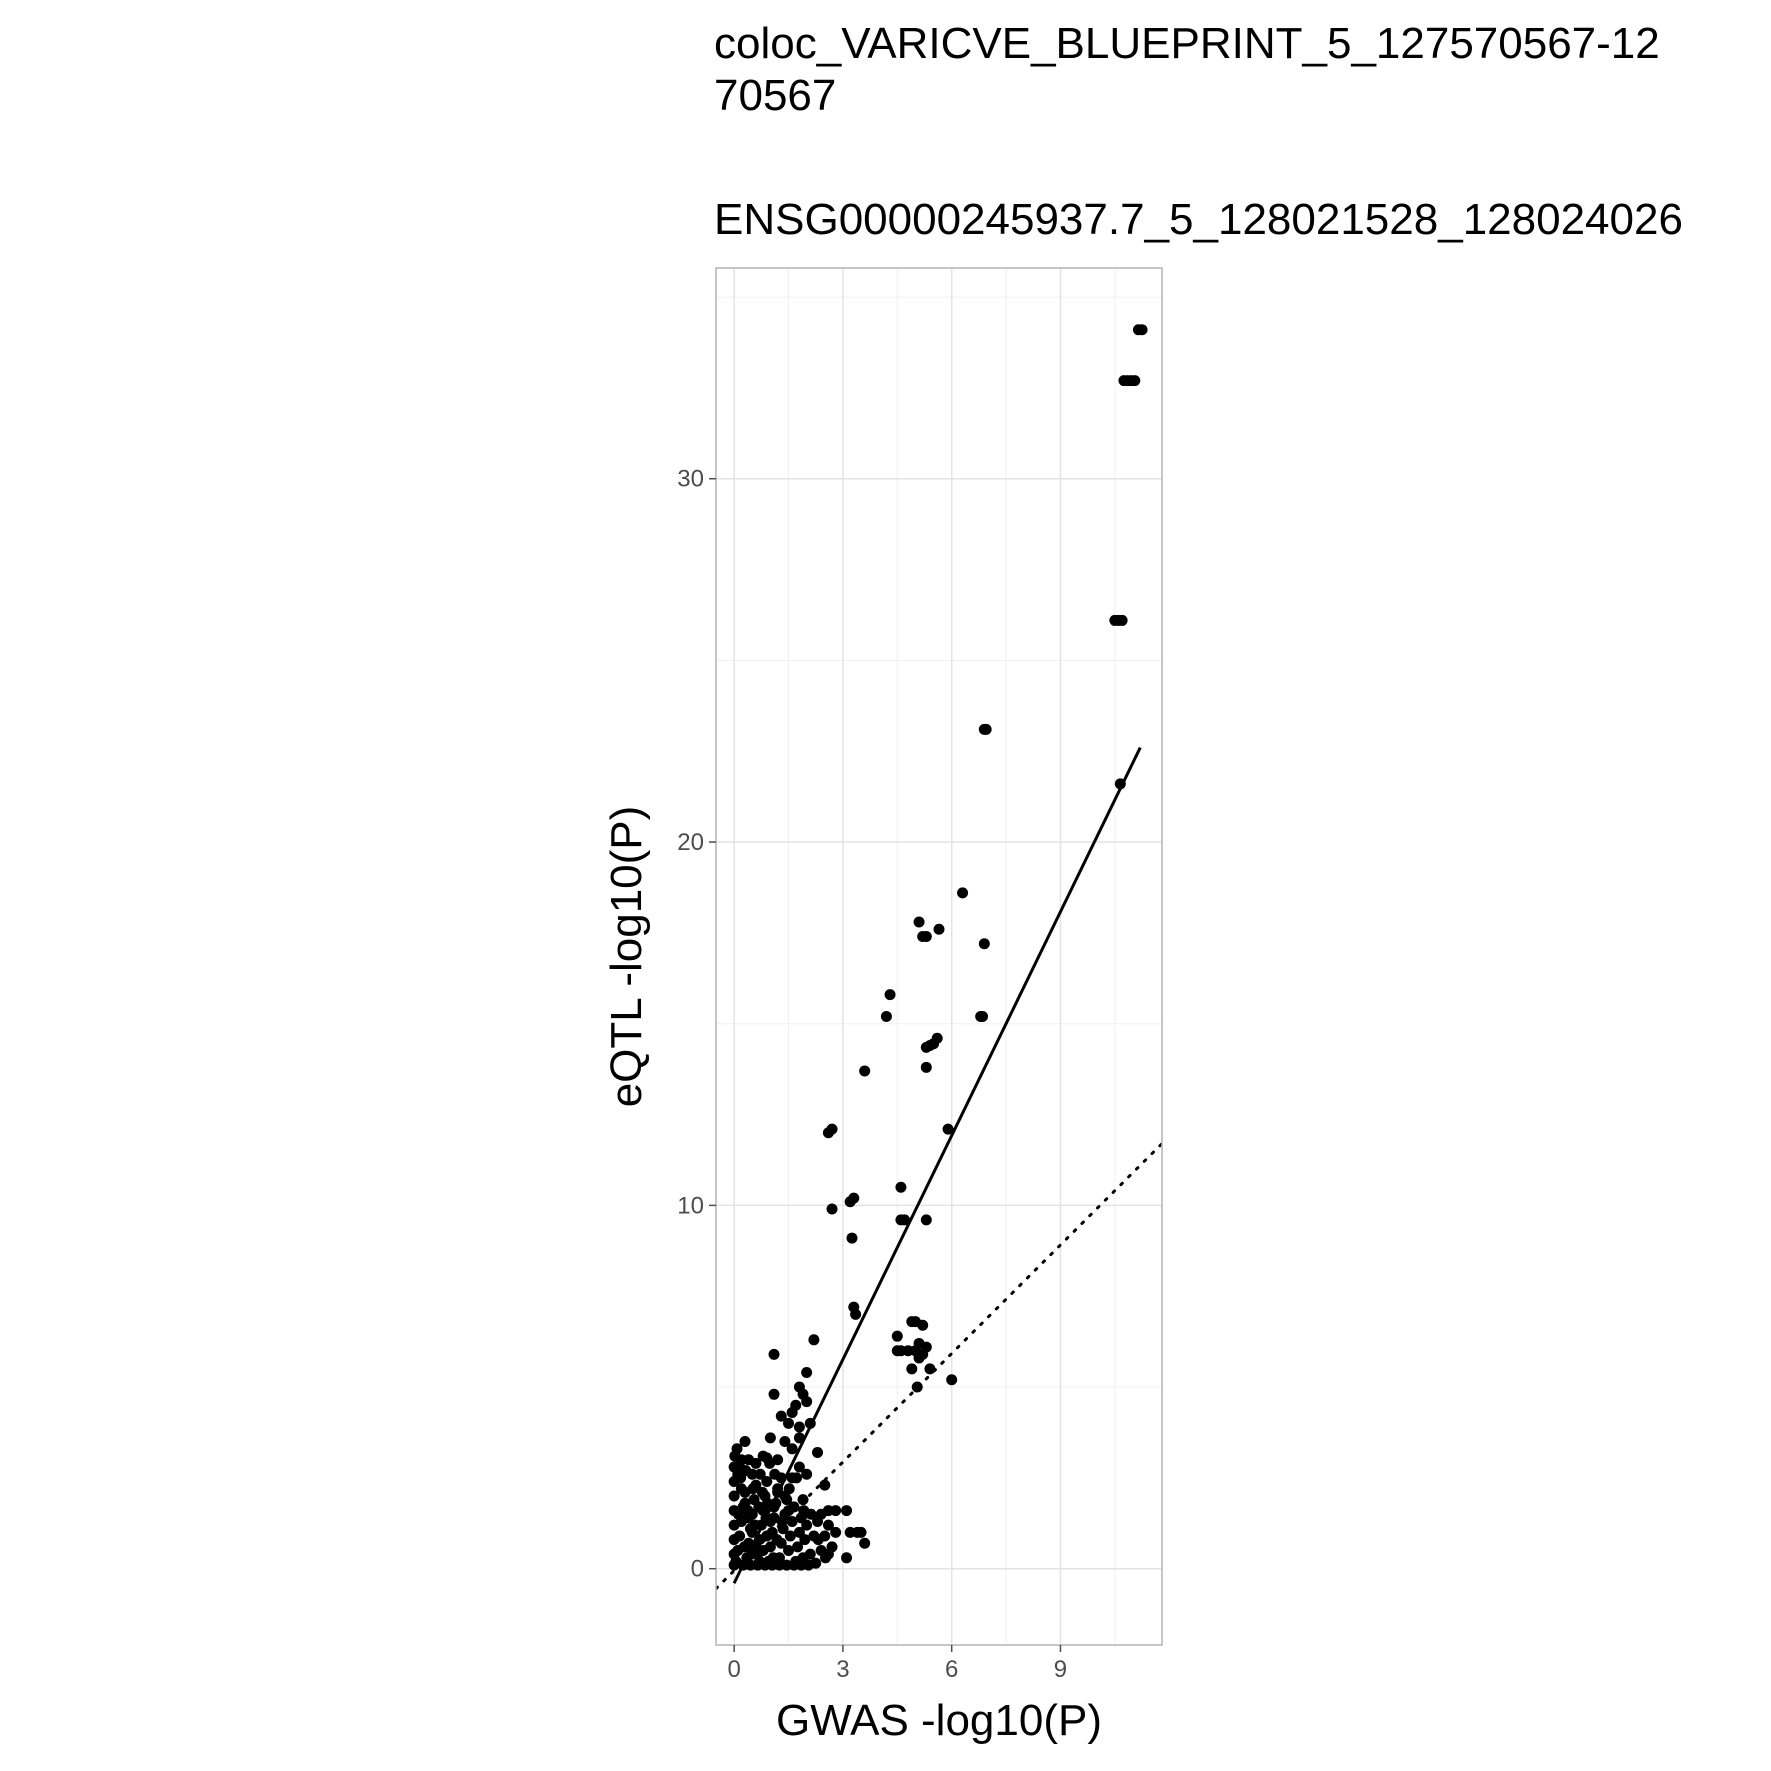 This screenshot has width=1771, height=1771. I want to click on y-tick-label: 30, so click(690, 479).